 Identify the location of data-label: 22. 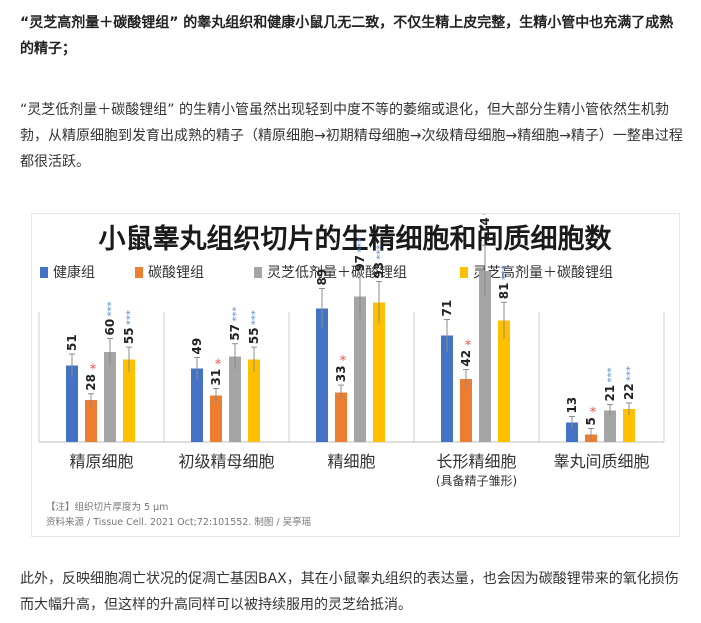
(629, 391).